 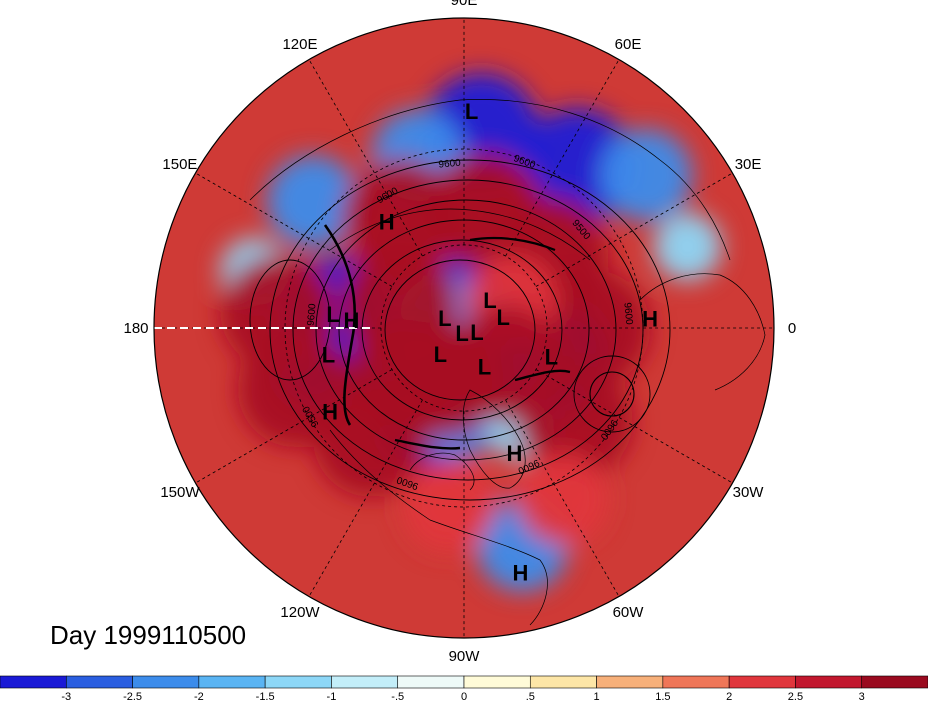 What do you see at coordinates (464, 4) in the screenshot?
I see `longitude-label: 90E` at bounding box center [464, 4].